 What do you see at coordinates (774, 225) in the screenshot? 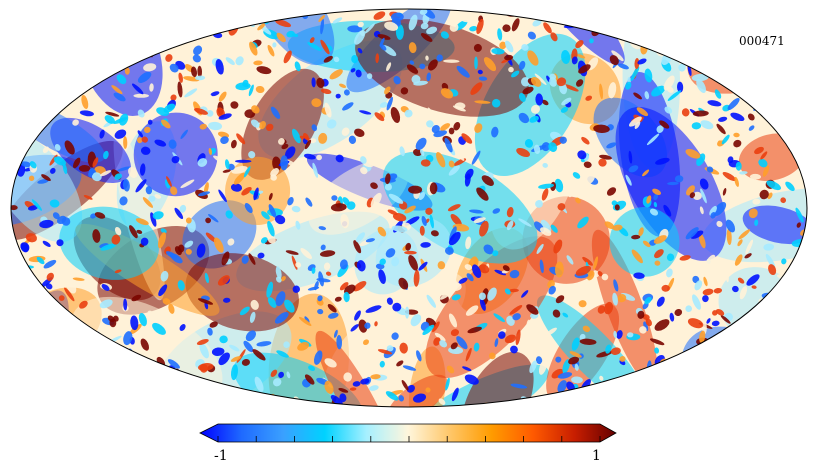
I see `field-blob` at bounding box center [774, 225].